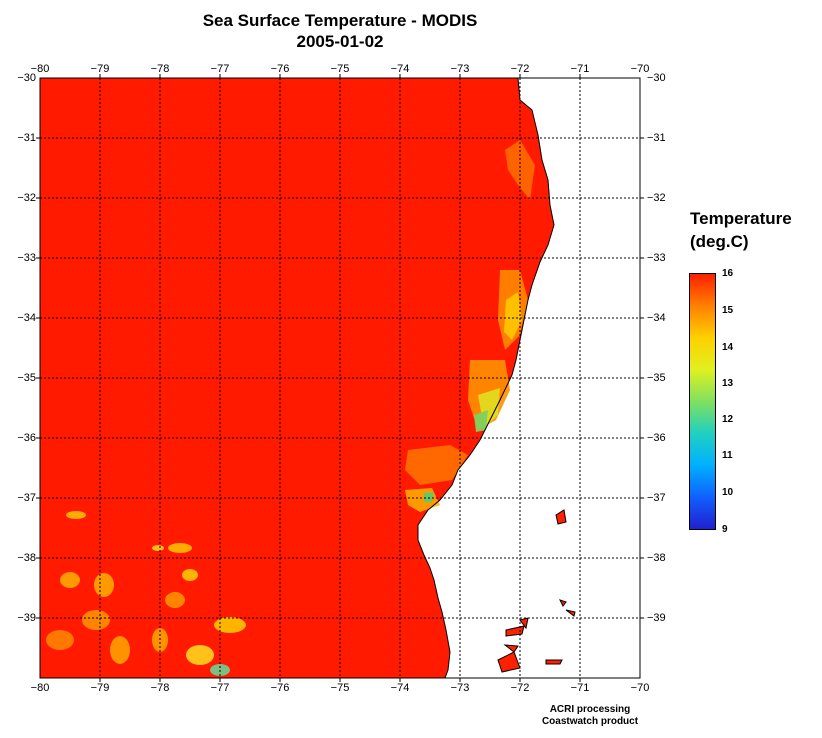 The height and width of the screenshot is (738, 822). Describe the element at coordinates (100, 688) in the screenshot. I see `lon-tick-bottom: −79` at that location.